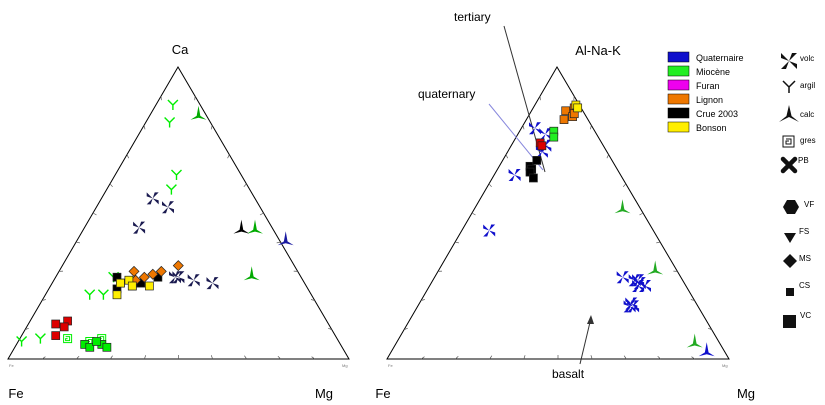 The image size is (825, 405). I want to click on gres-icon, so click(788, 141).